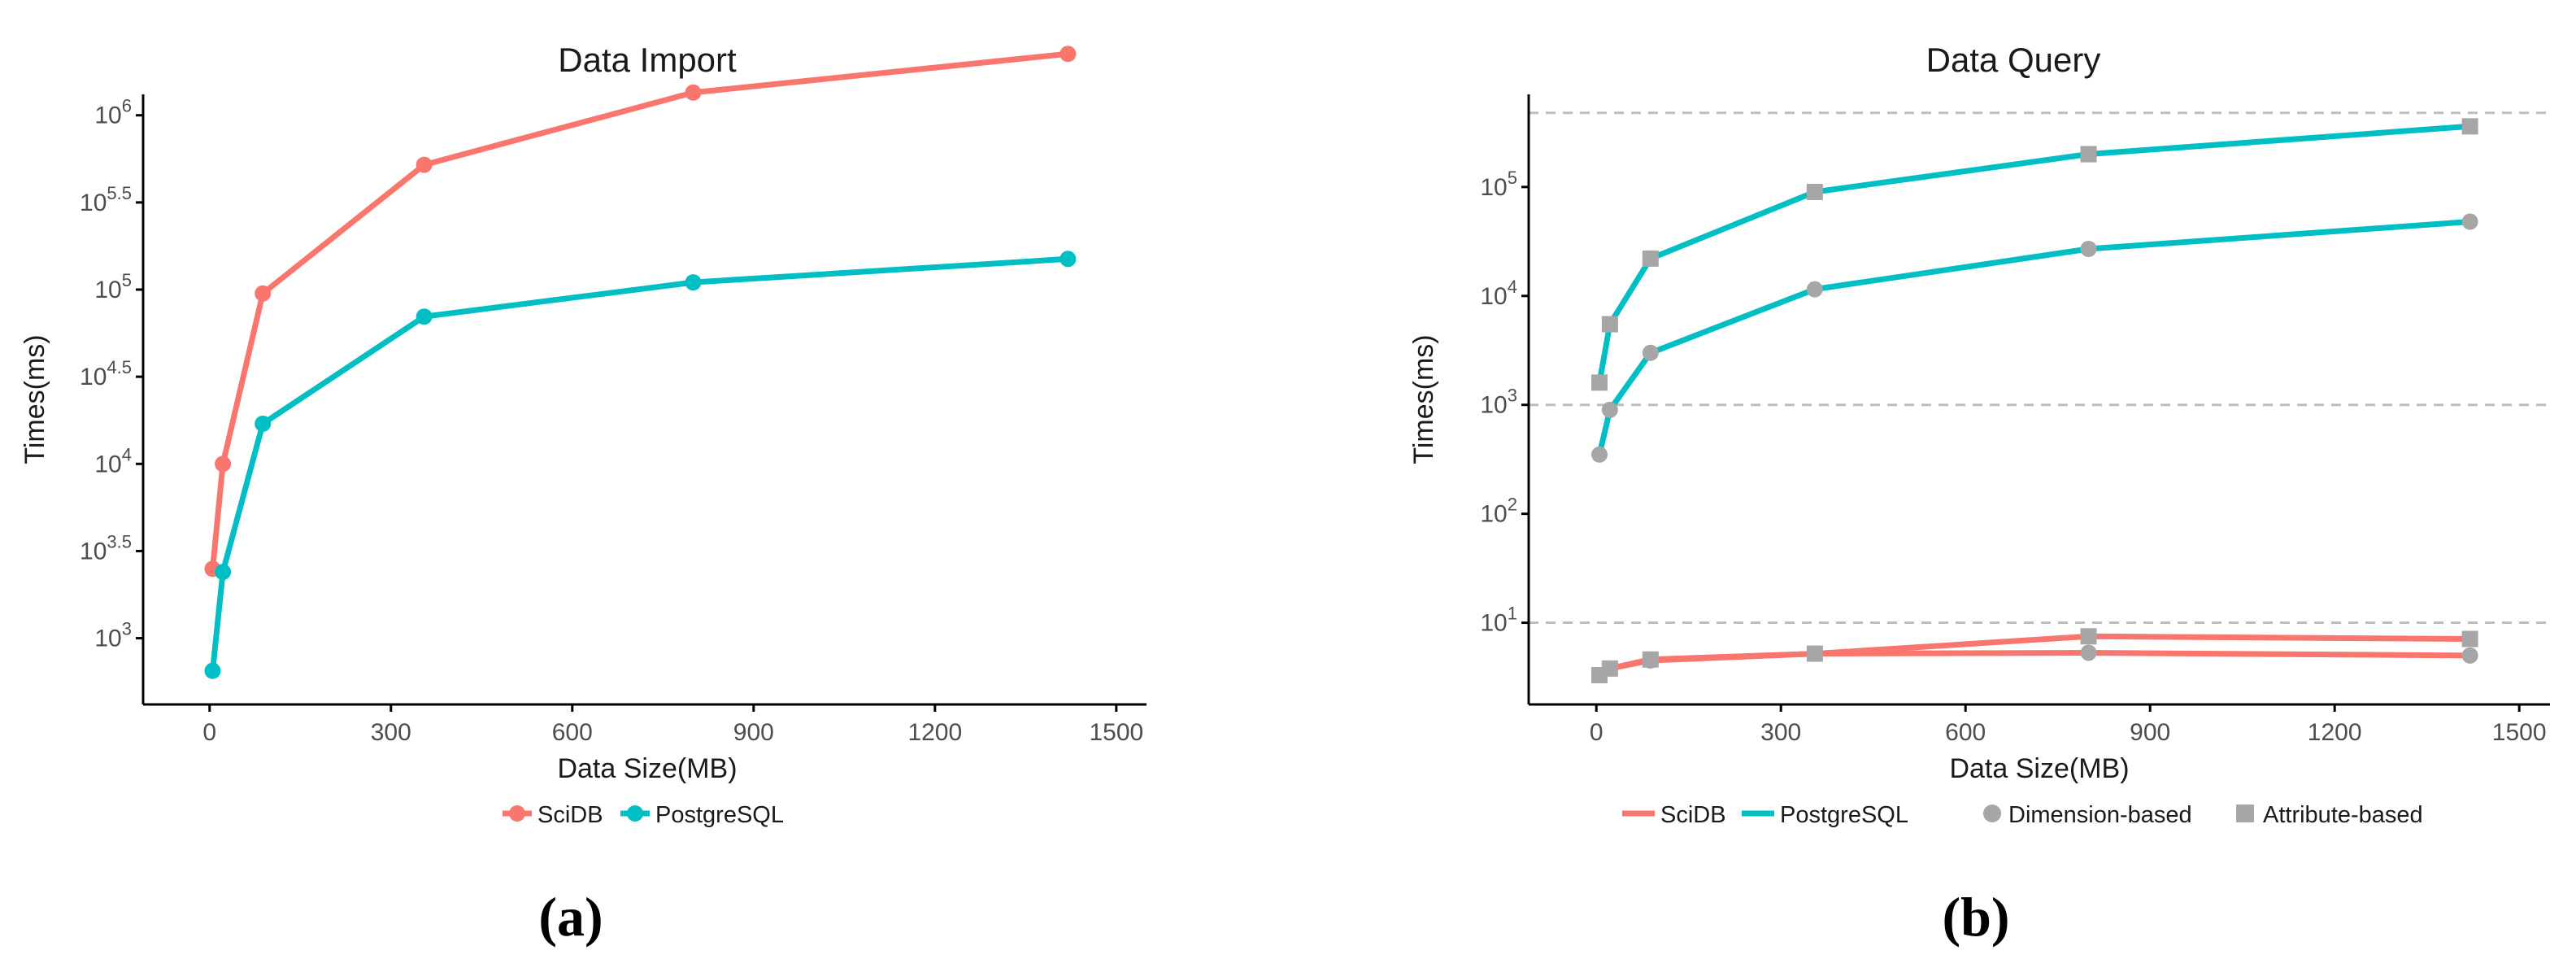 This screenshot has width=2576, height=968. I want to click on y-ticks: 10³ 103.5 10⁴ 104.5 10⁵ 105.5 10⁶, so click(111, 374).